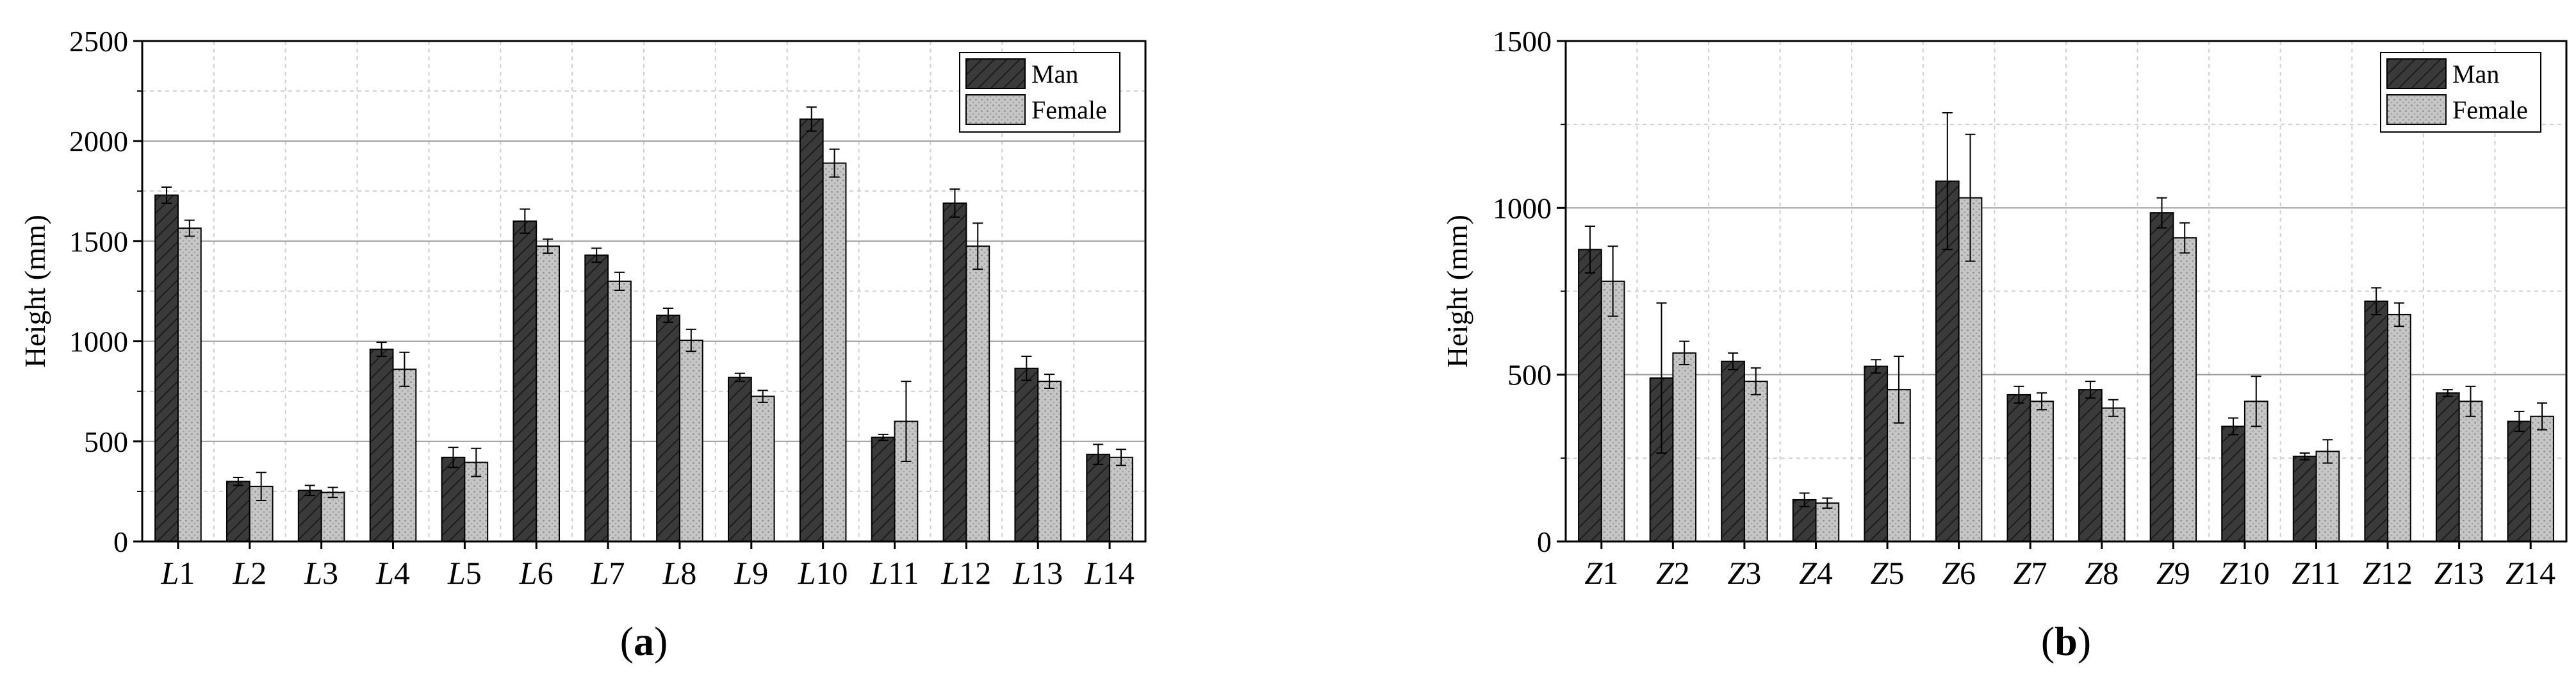 The height and width of the screenshot is (694, 2576). I want to click on y-axis-label: Height (mm), so click(1457, 291).